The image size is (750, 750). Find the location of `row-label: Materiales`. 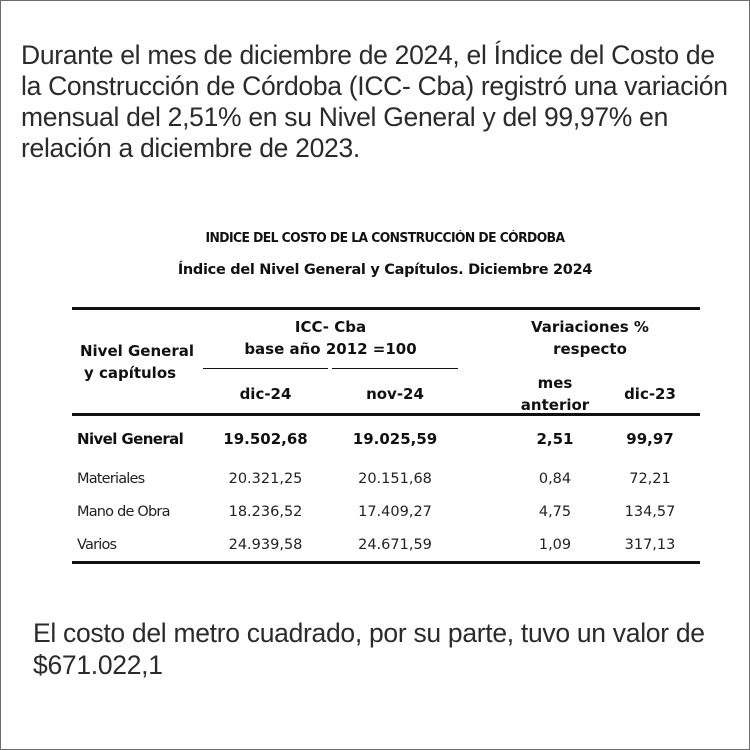

row-label: Materiales is located at coordinates (111, 479).